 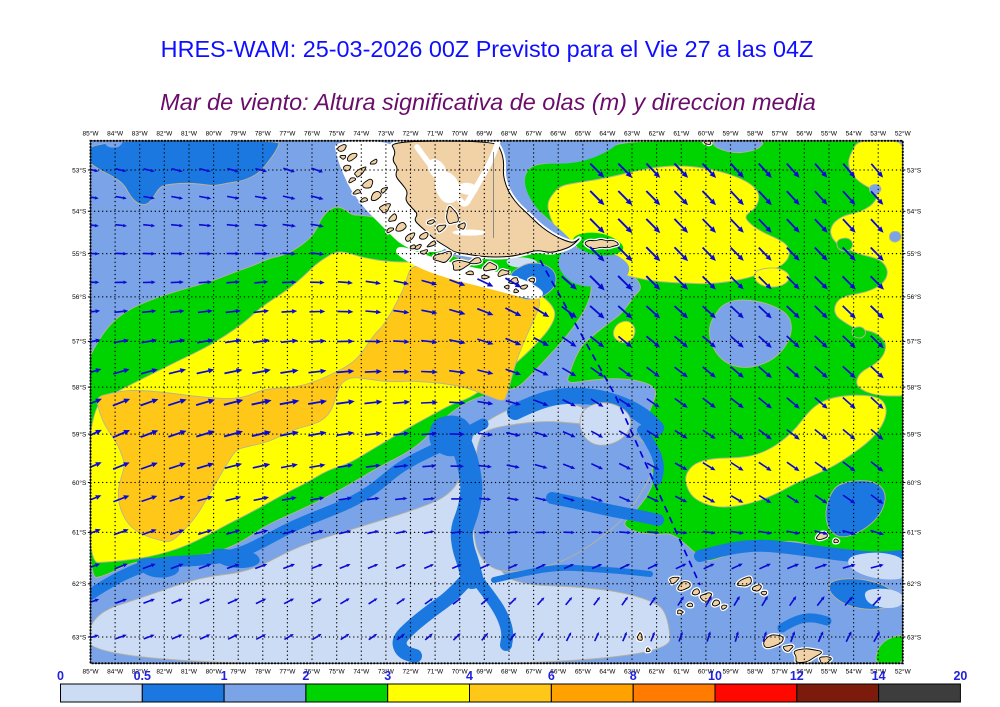 I want to click on svg-text: 0, so click(x=60, y=676).